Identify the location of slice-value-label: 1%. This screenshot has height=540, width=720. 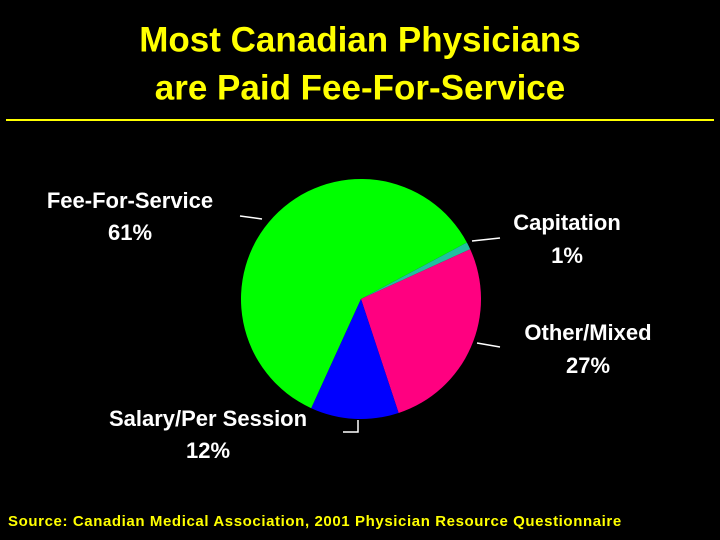
(567, 255).